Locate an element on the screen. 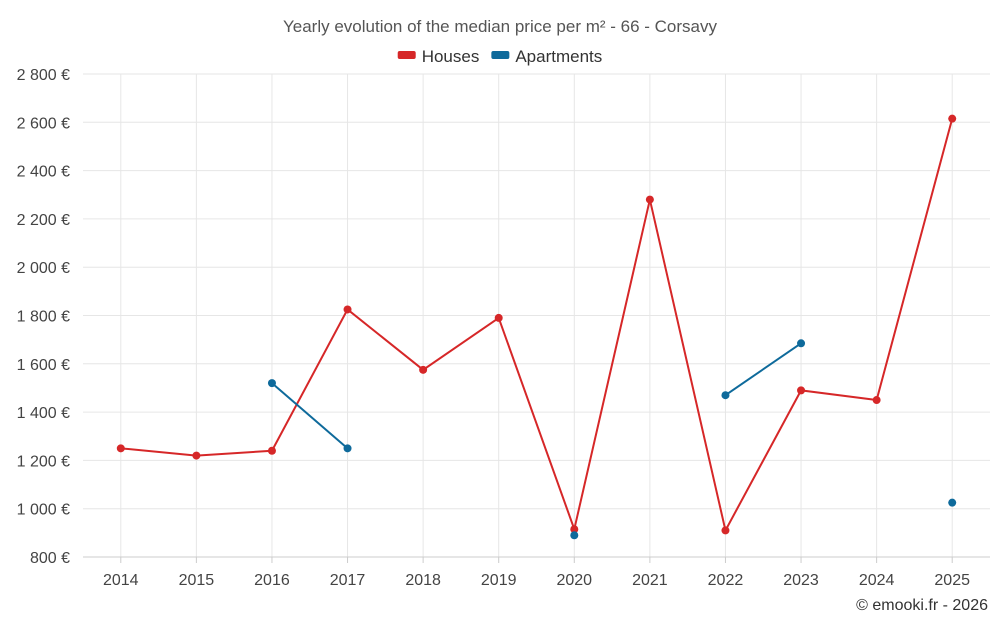  legend: Houses Apartments is located at coordinates (499, 56).